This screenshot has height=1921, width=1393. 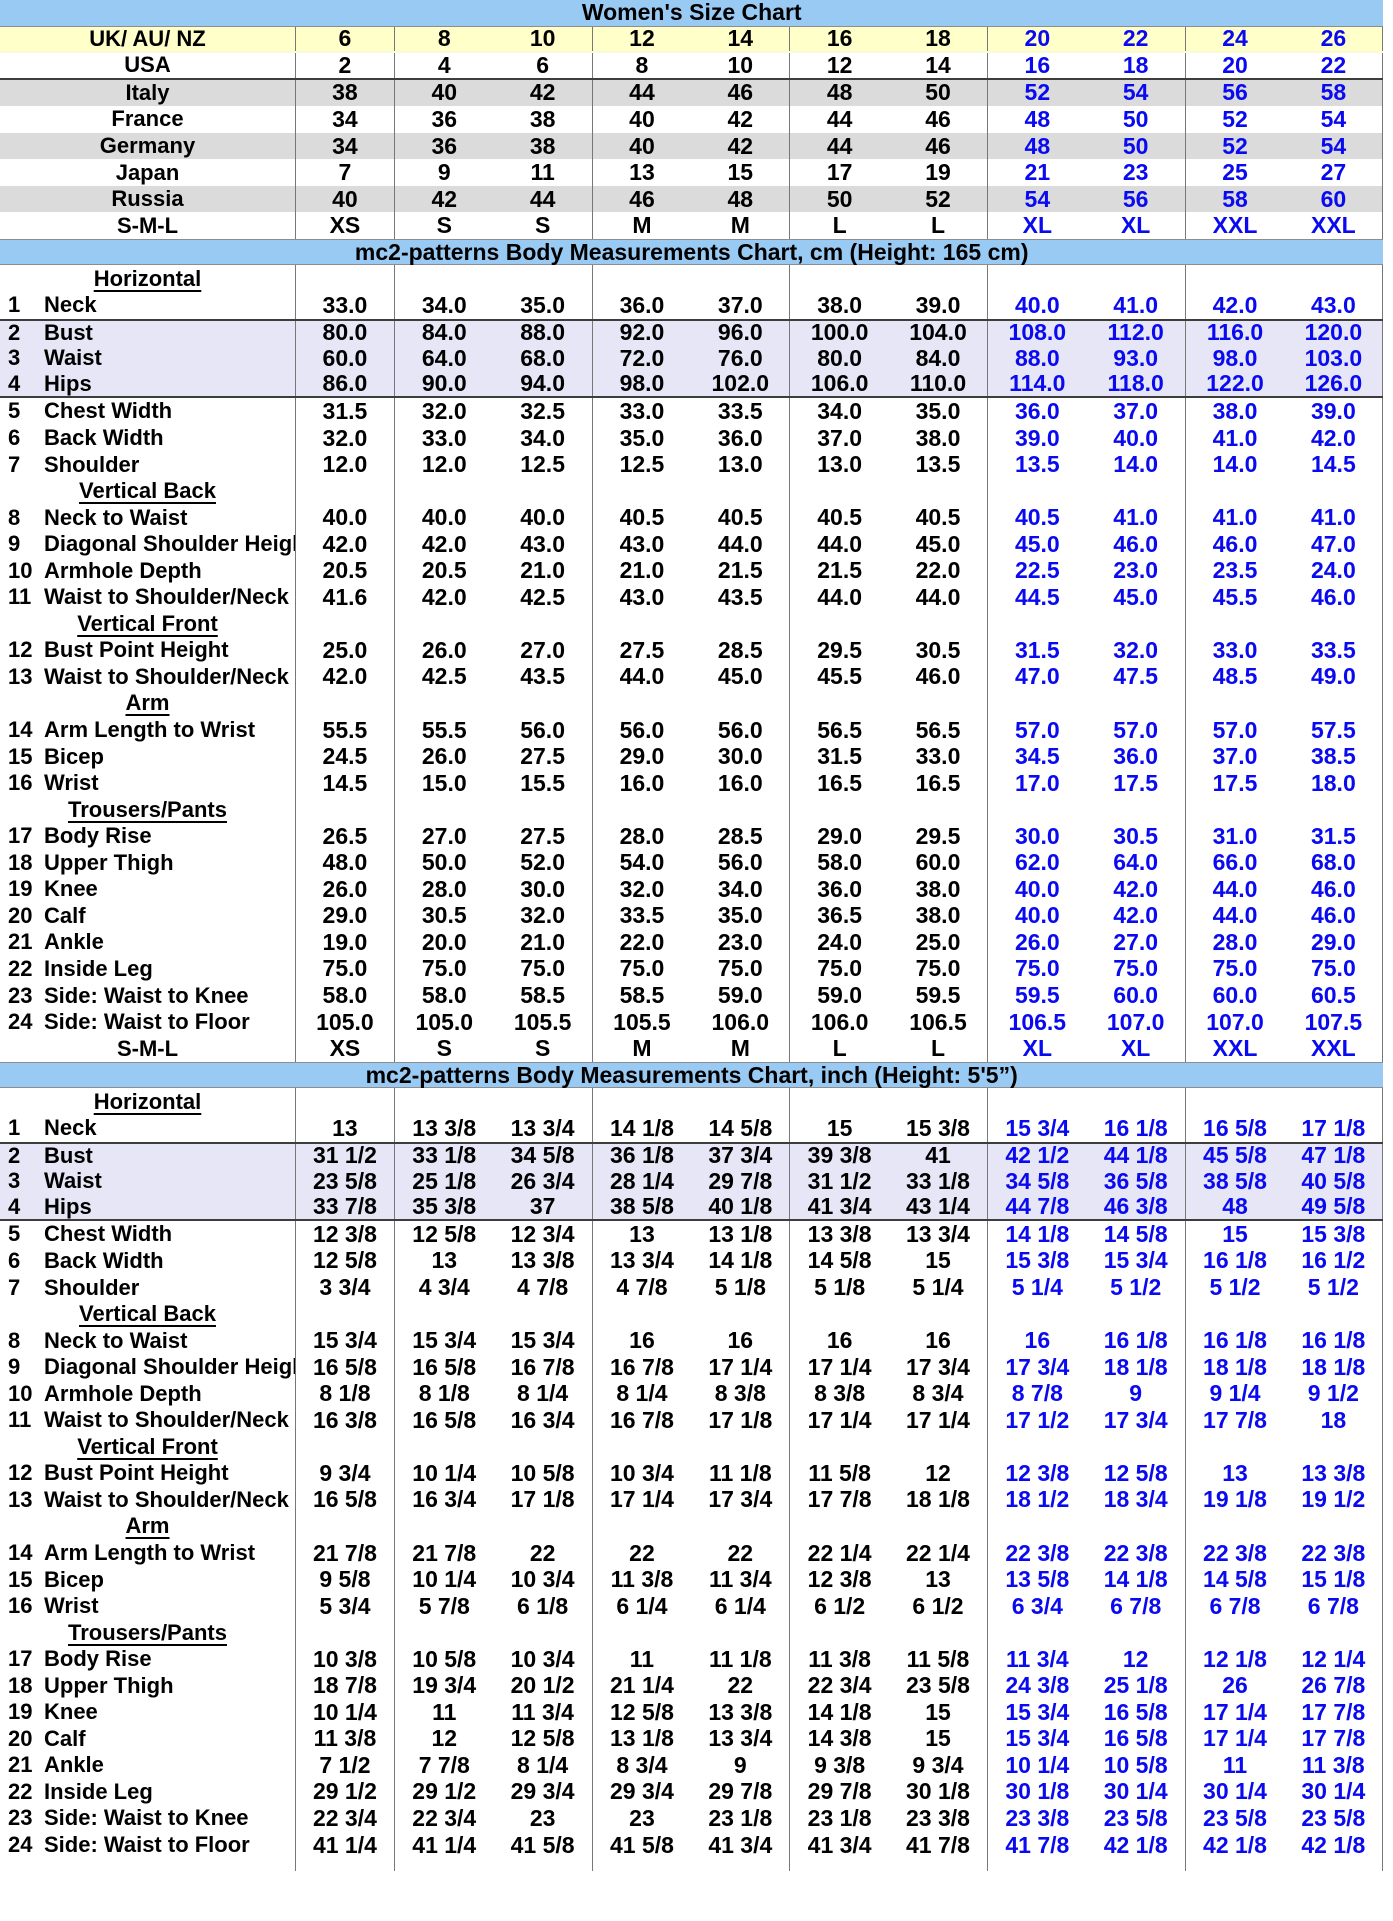 What do you see at coordinates (839, 333) in the screenshot?
I see `table-cell: 100.0` at bounding box center [839, 333].